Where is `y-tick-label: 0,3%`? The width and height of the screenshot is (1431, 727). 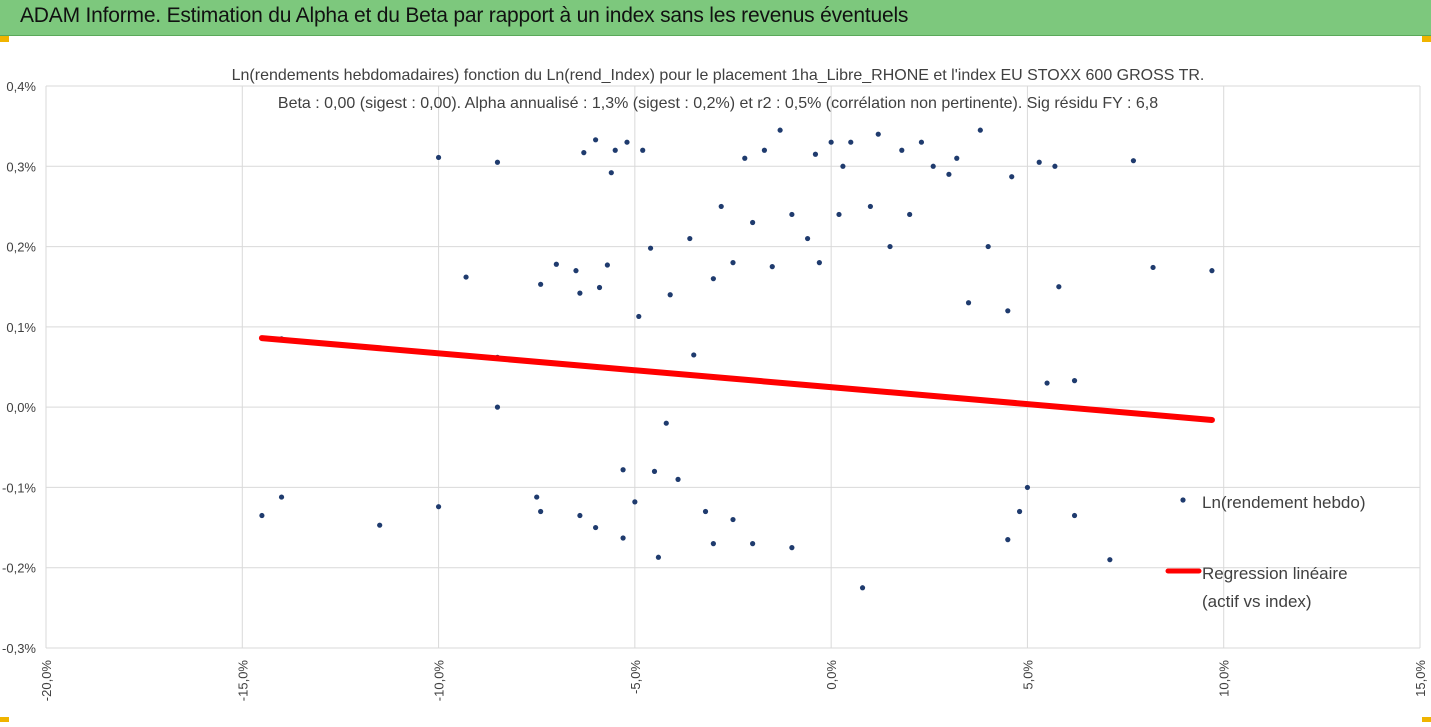 y-tick-label: 0,3% is located at coordinates (21, 166).